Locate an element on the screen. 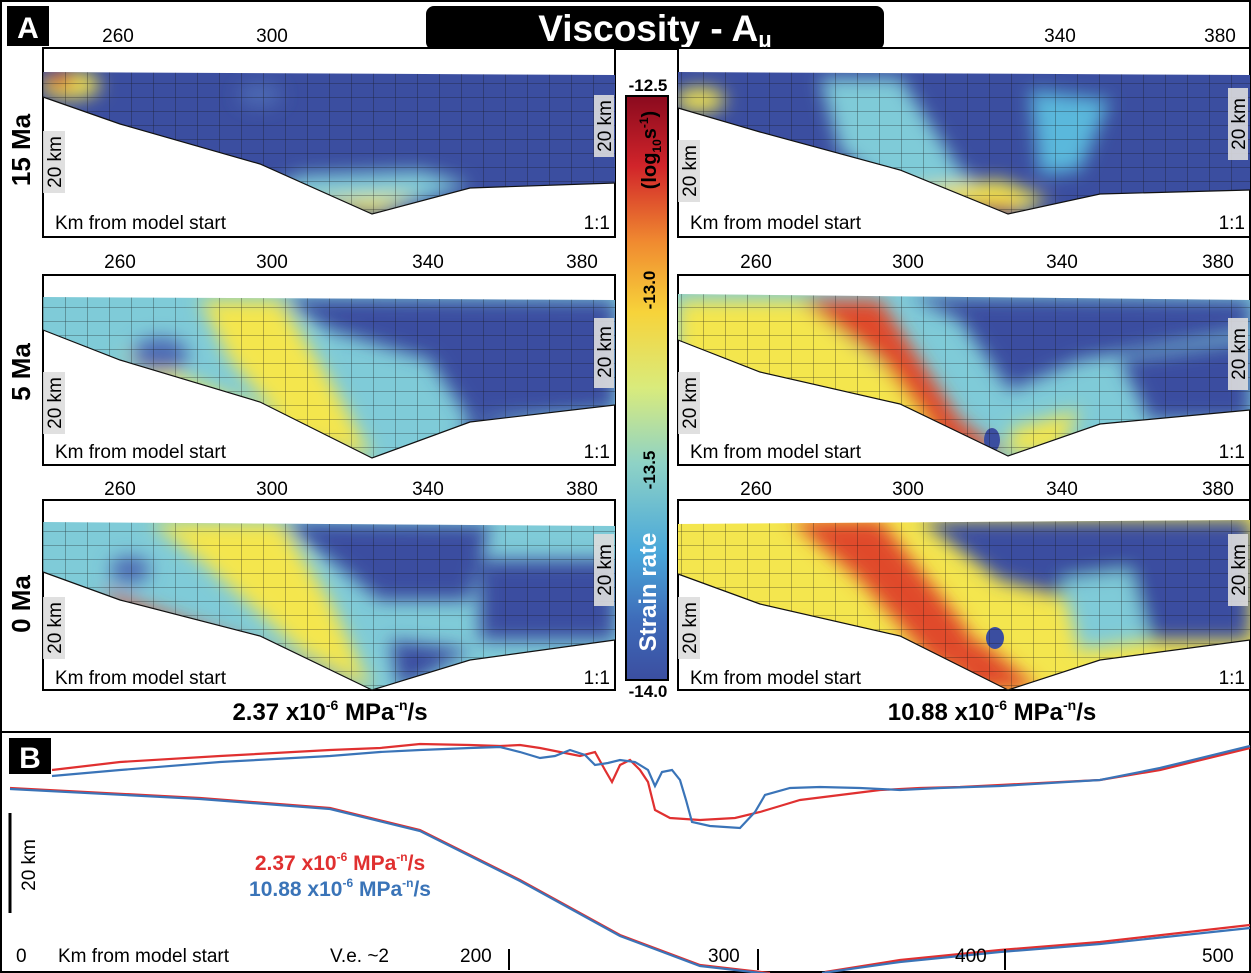  panel-a-label: A is located at coordinates (28, 28).